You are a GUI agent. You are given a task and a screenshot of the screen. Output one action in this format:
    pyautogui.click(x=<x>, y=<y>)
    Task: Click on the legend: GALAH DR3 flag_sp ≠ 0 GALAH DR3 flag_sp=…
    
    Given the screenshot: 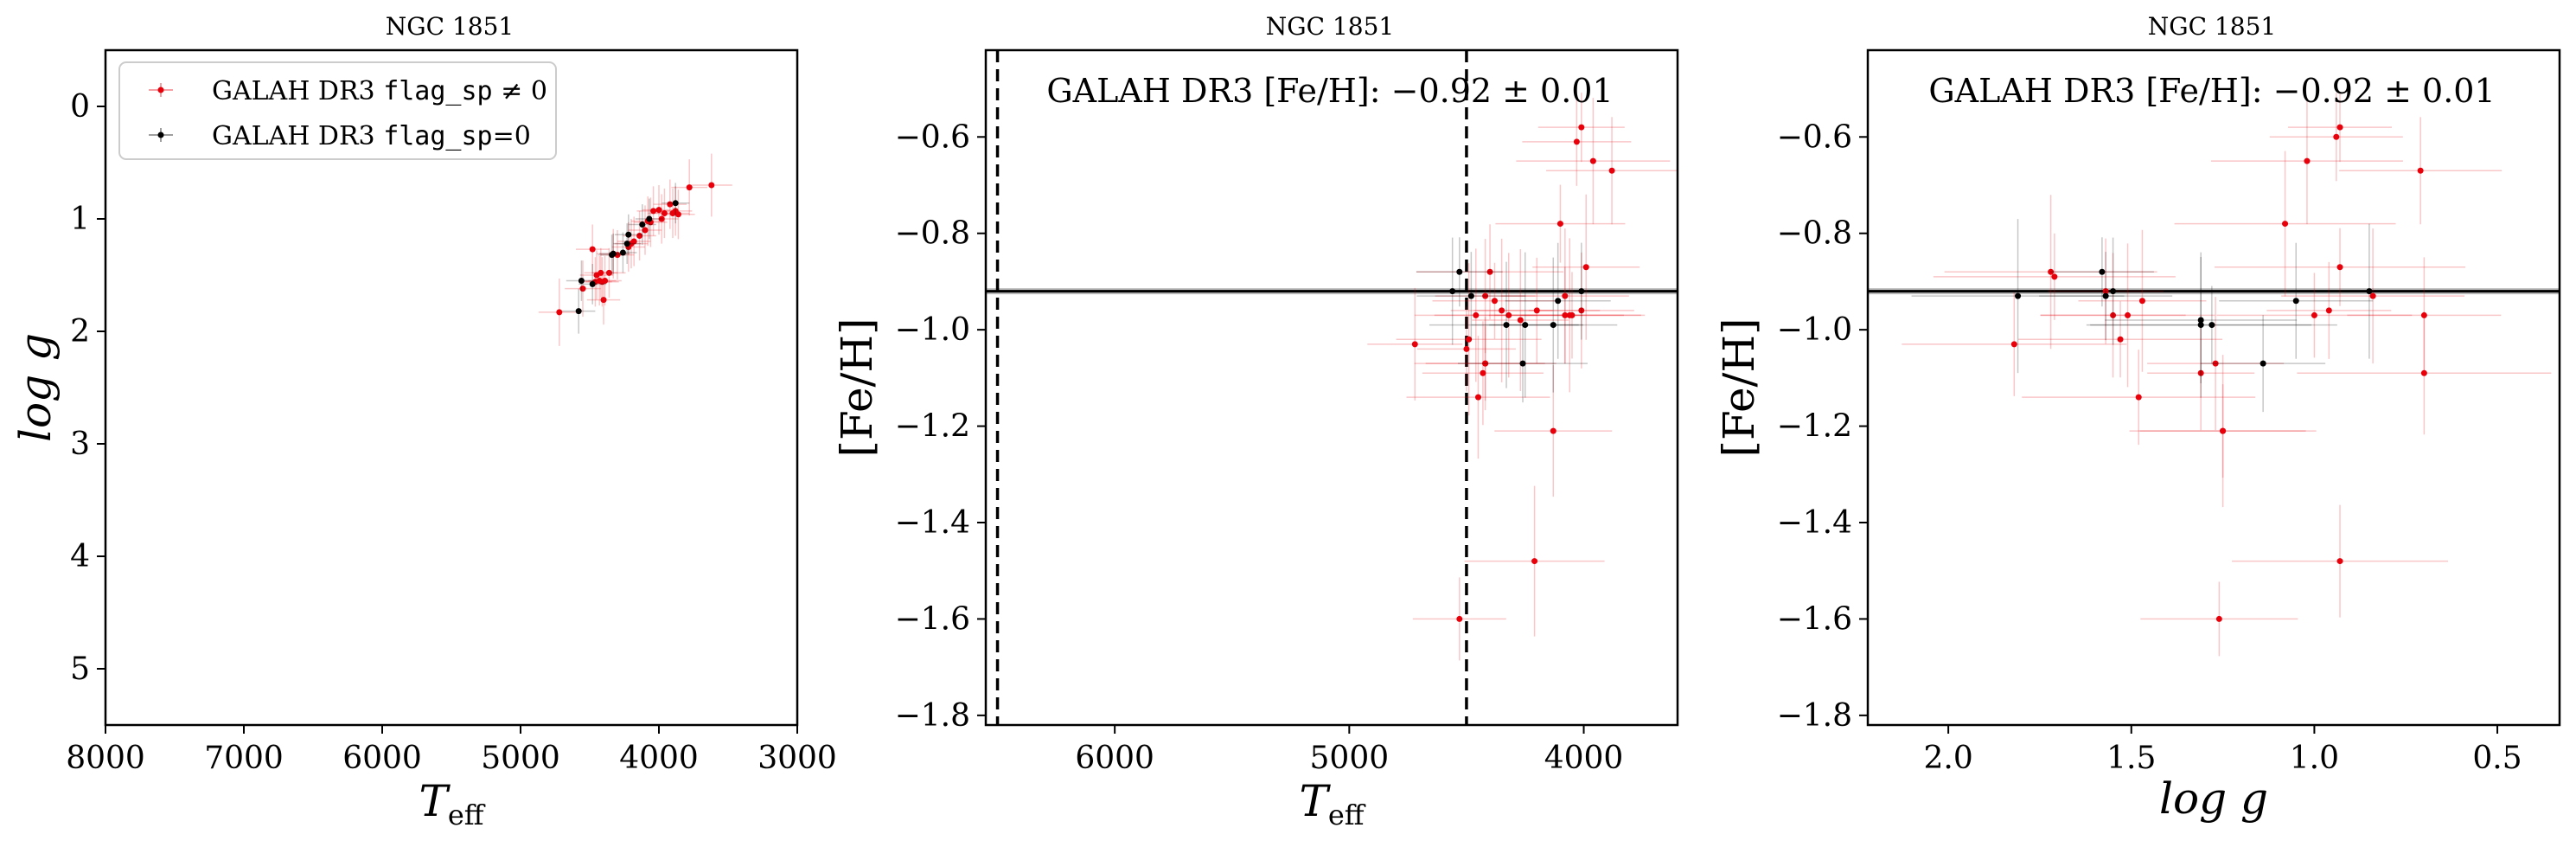 What is the action you would take?
    pyautogui.click(x=337, y=110)
    